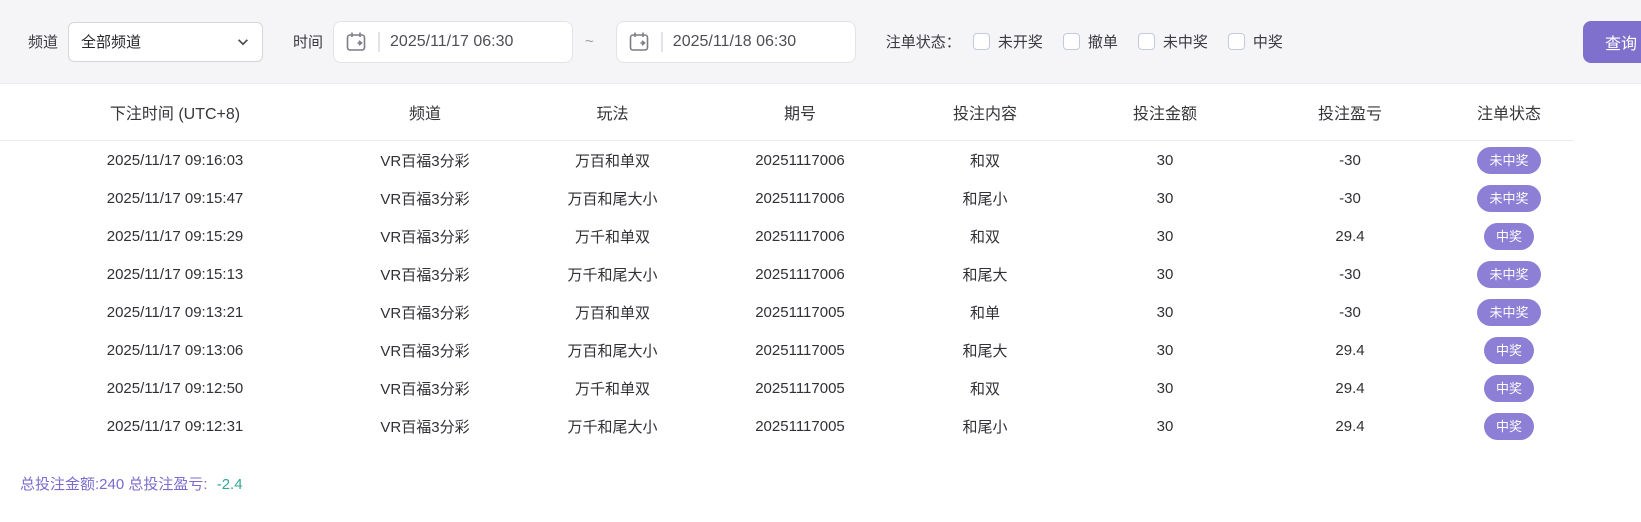  I want to click on cell-time: 2025/11/17 09:13:21, so click(175, 312).